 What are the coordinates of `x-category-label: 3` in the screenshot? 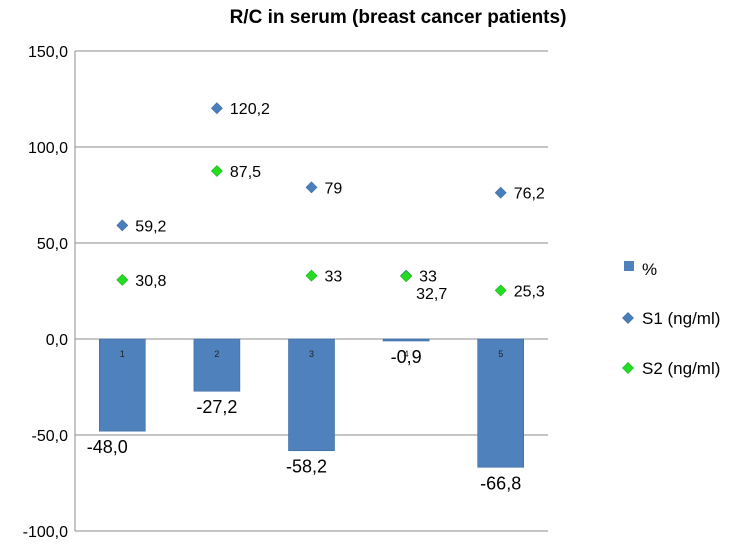 It's located at (311, 354).